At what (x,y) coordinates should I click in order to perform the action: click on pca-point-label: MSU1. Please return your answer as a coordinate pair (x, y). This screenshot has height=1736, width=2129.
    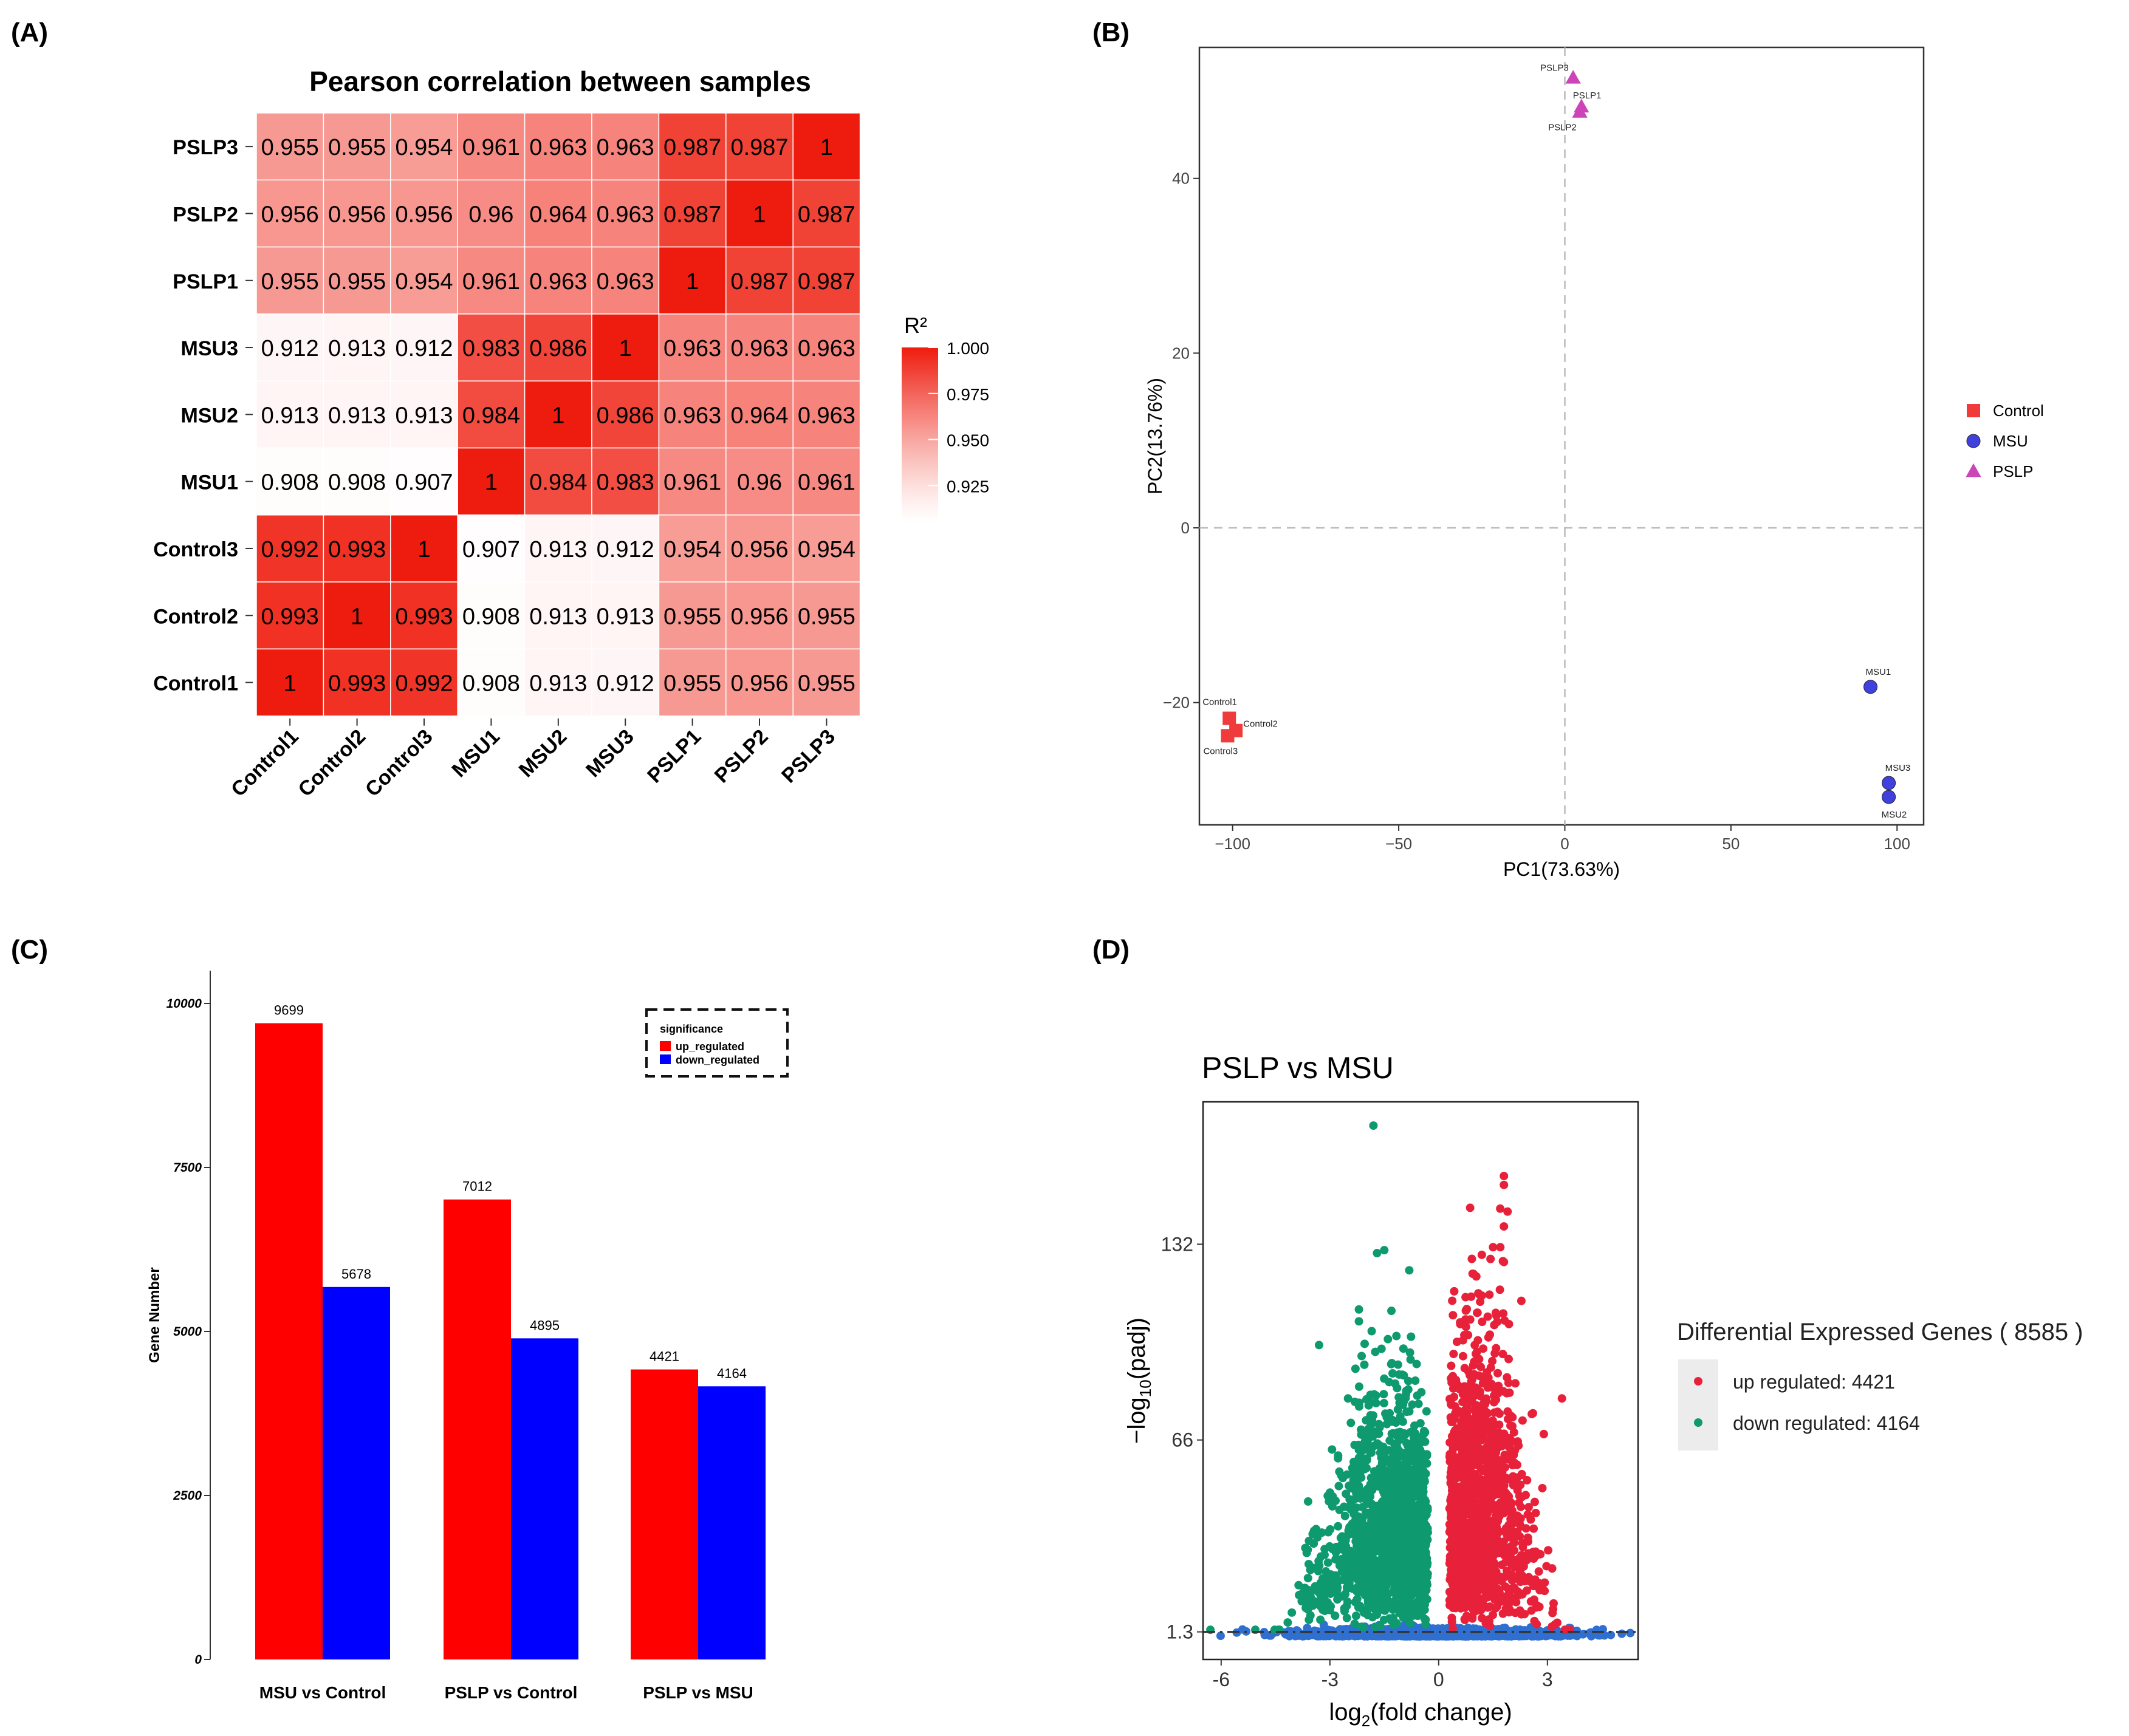
    Looking at the image, I should click on (1878, 672).